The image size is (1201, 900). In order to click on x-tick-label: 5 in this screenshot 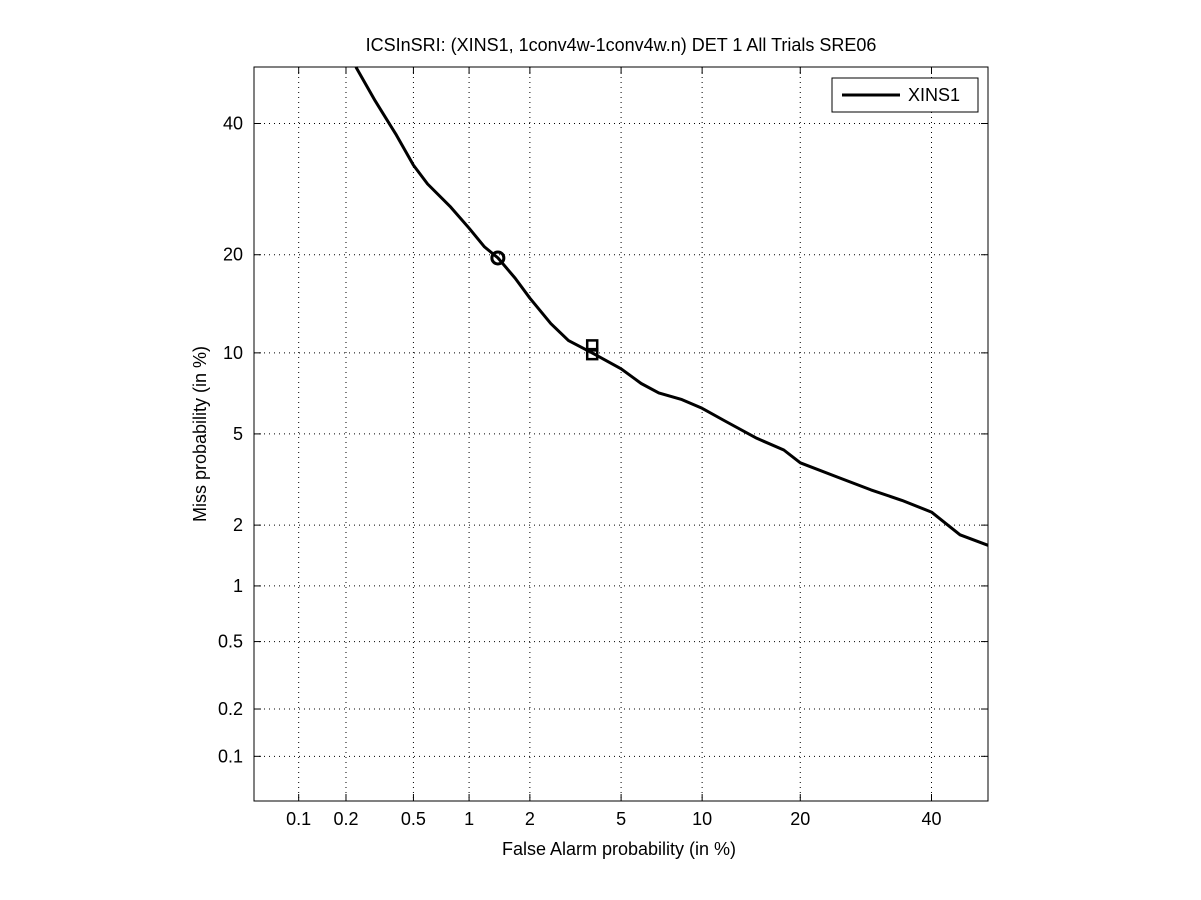, I will do `click(621, 819)`.